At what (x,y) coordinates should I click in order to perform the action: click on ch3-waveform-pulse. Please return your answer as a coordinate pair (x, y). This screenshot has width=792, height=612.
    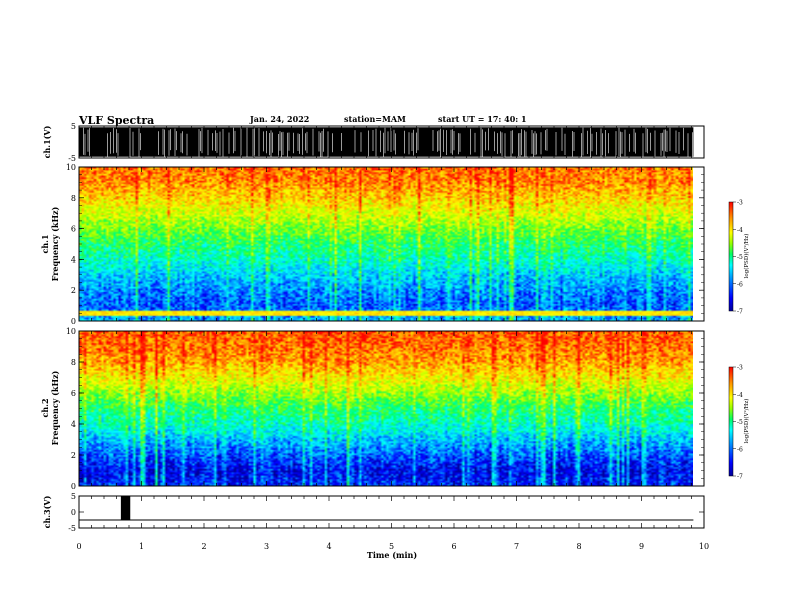
    Looking at the image, I should click on (125, 508).